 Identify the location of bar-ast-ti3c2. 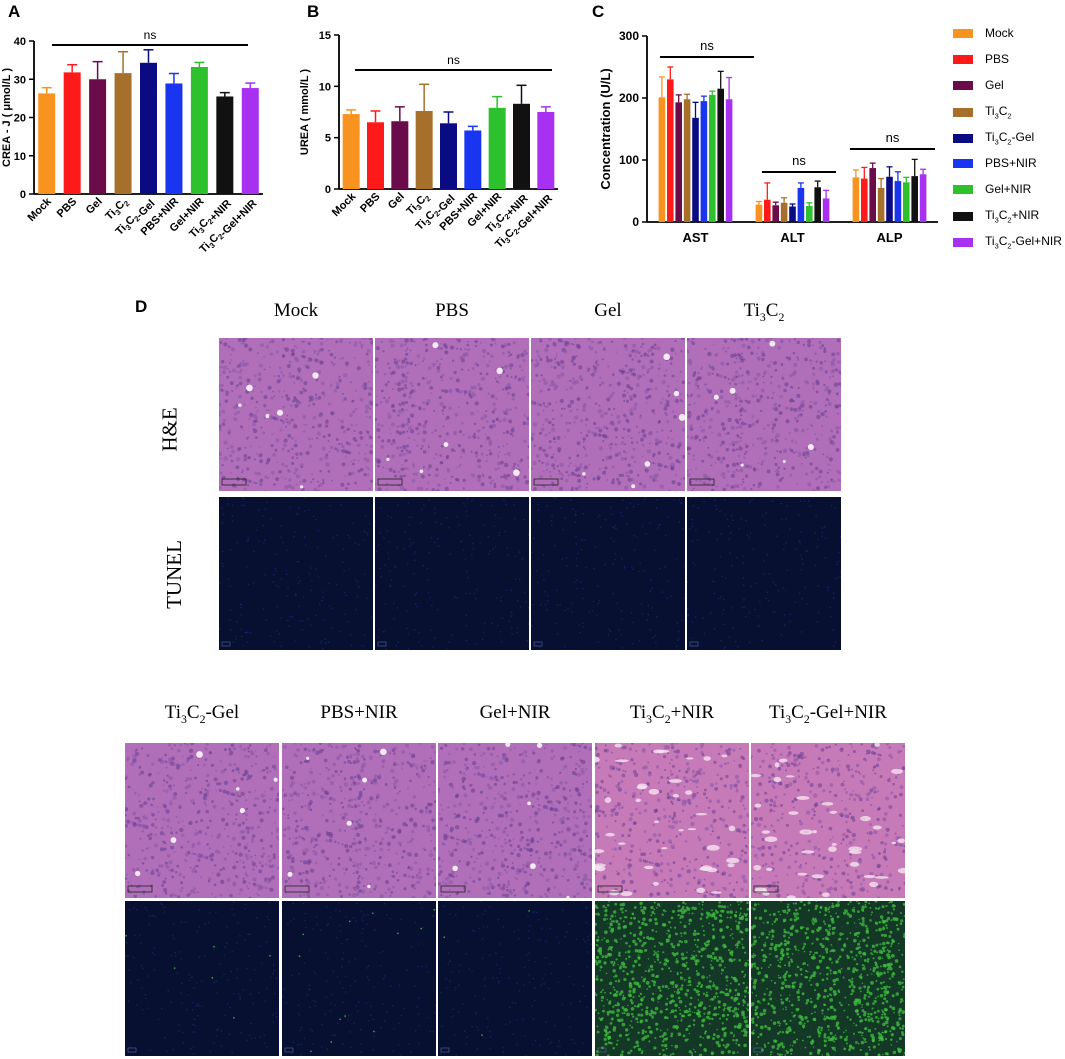
(687, 160).